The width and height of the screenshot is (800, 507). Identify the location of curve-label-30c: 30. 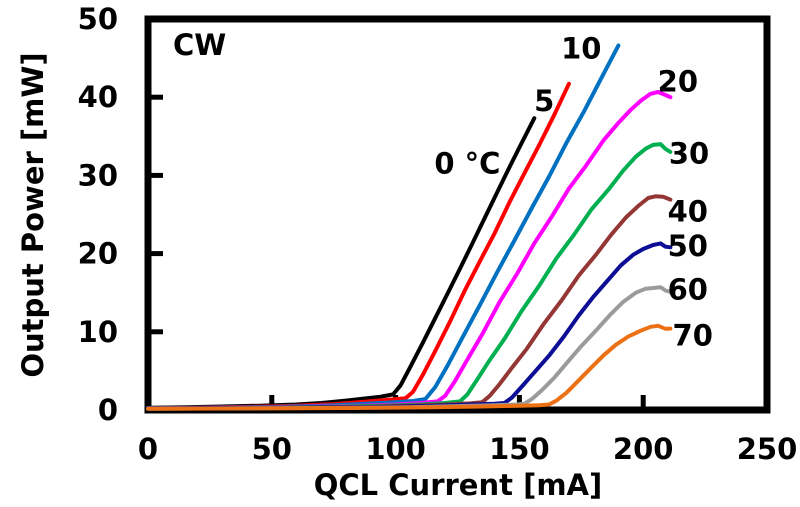
(689, 154).